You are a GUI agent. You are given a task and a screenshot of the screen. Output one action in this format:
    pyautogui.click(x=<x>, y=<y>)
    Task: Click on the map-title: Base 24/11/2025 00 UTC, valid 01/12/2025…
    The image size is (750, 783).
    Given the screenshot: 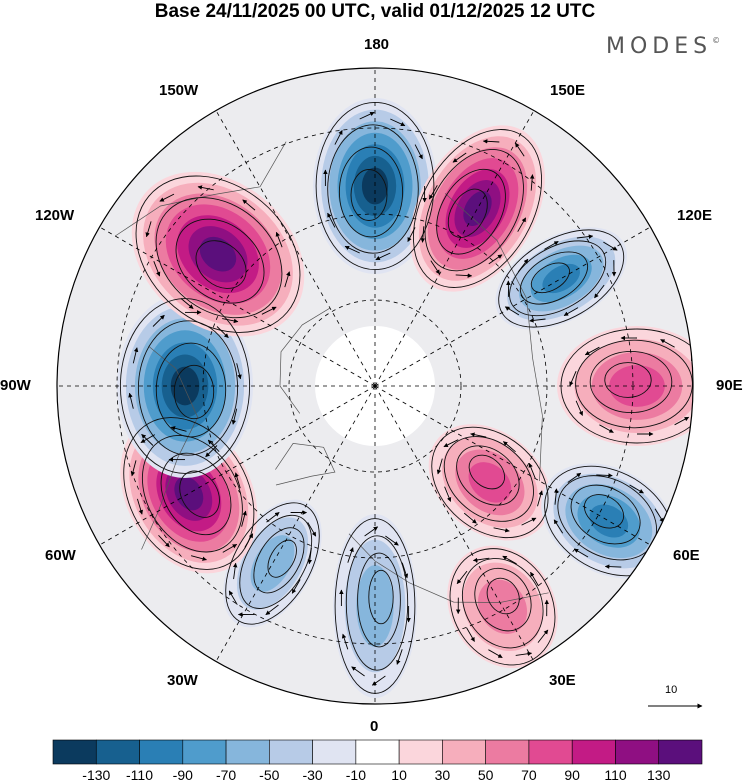 What is the action you would take?
    pyautogui.click(x=375, y=11)
    